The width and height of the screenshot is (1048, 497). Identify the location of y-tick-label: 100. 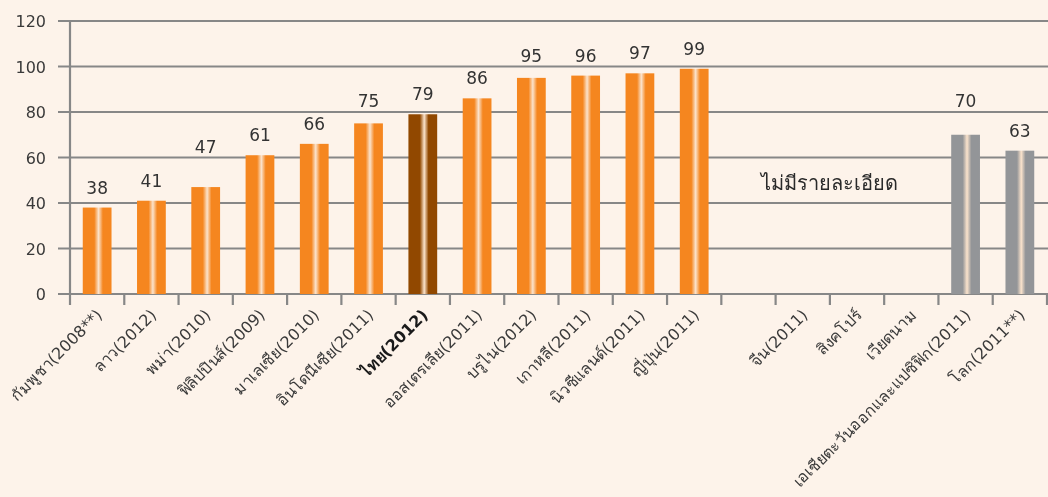
(30, 67).